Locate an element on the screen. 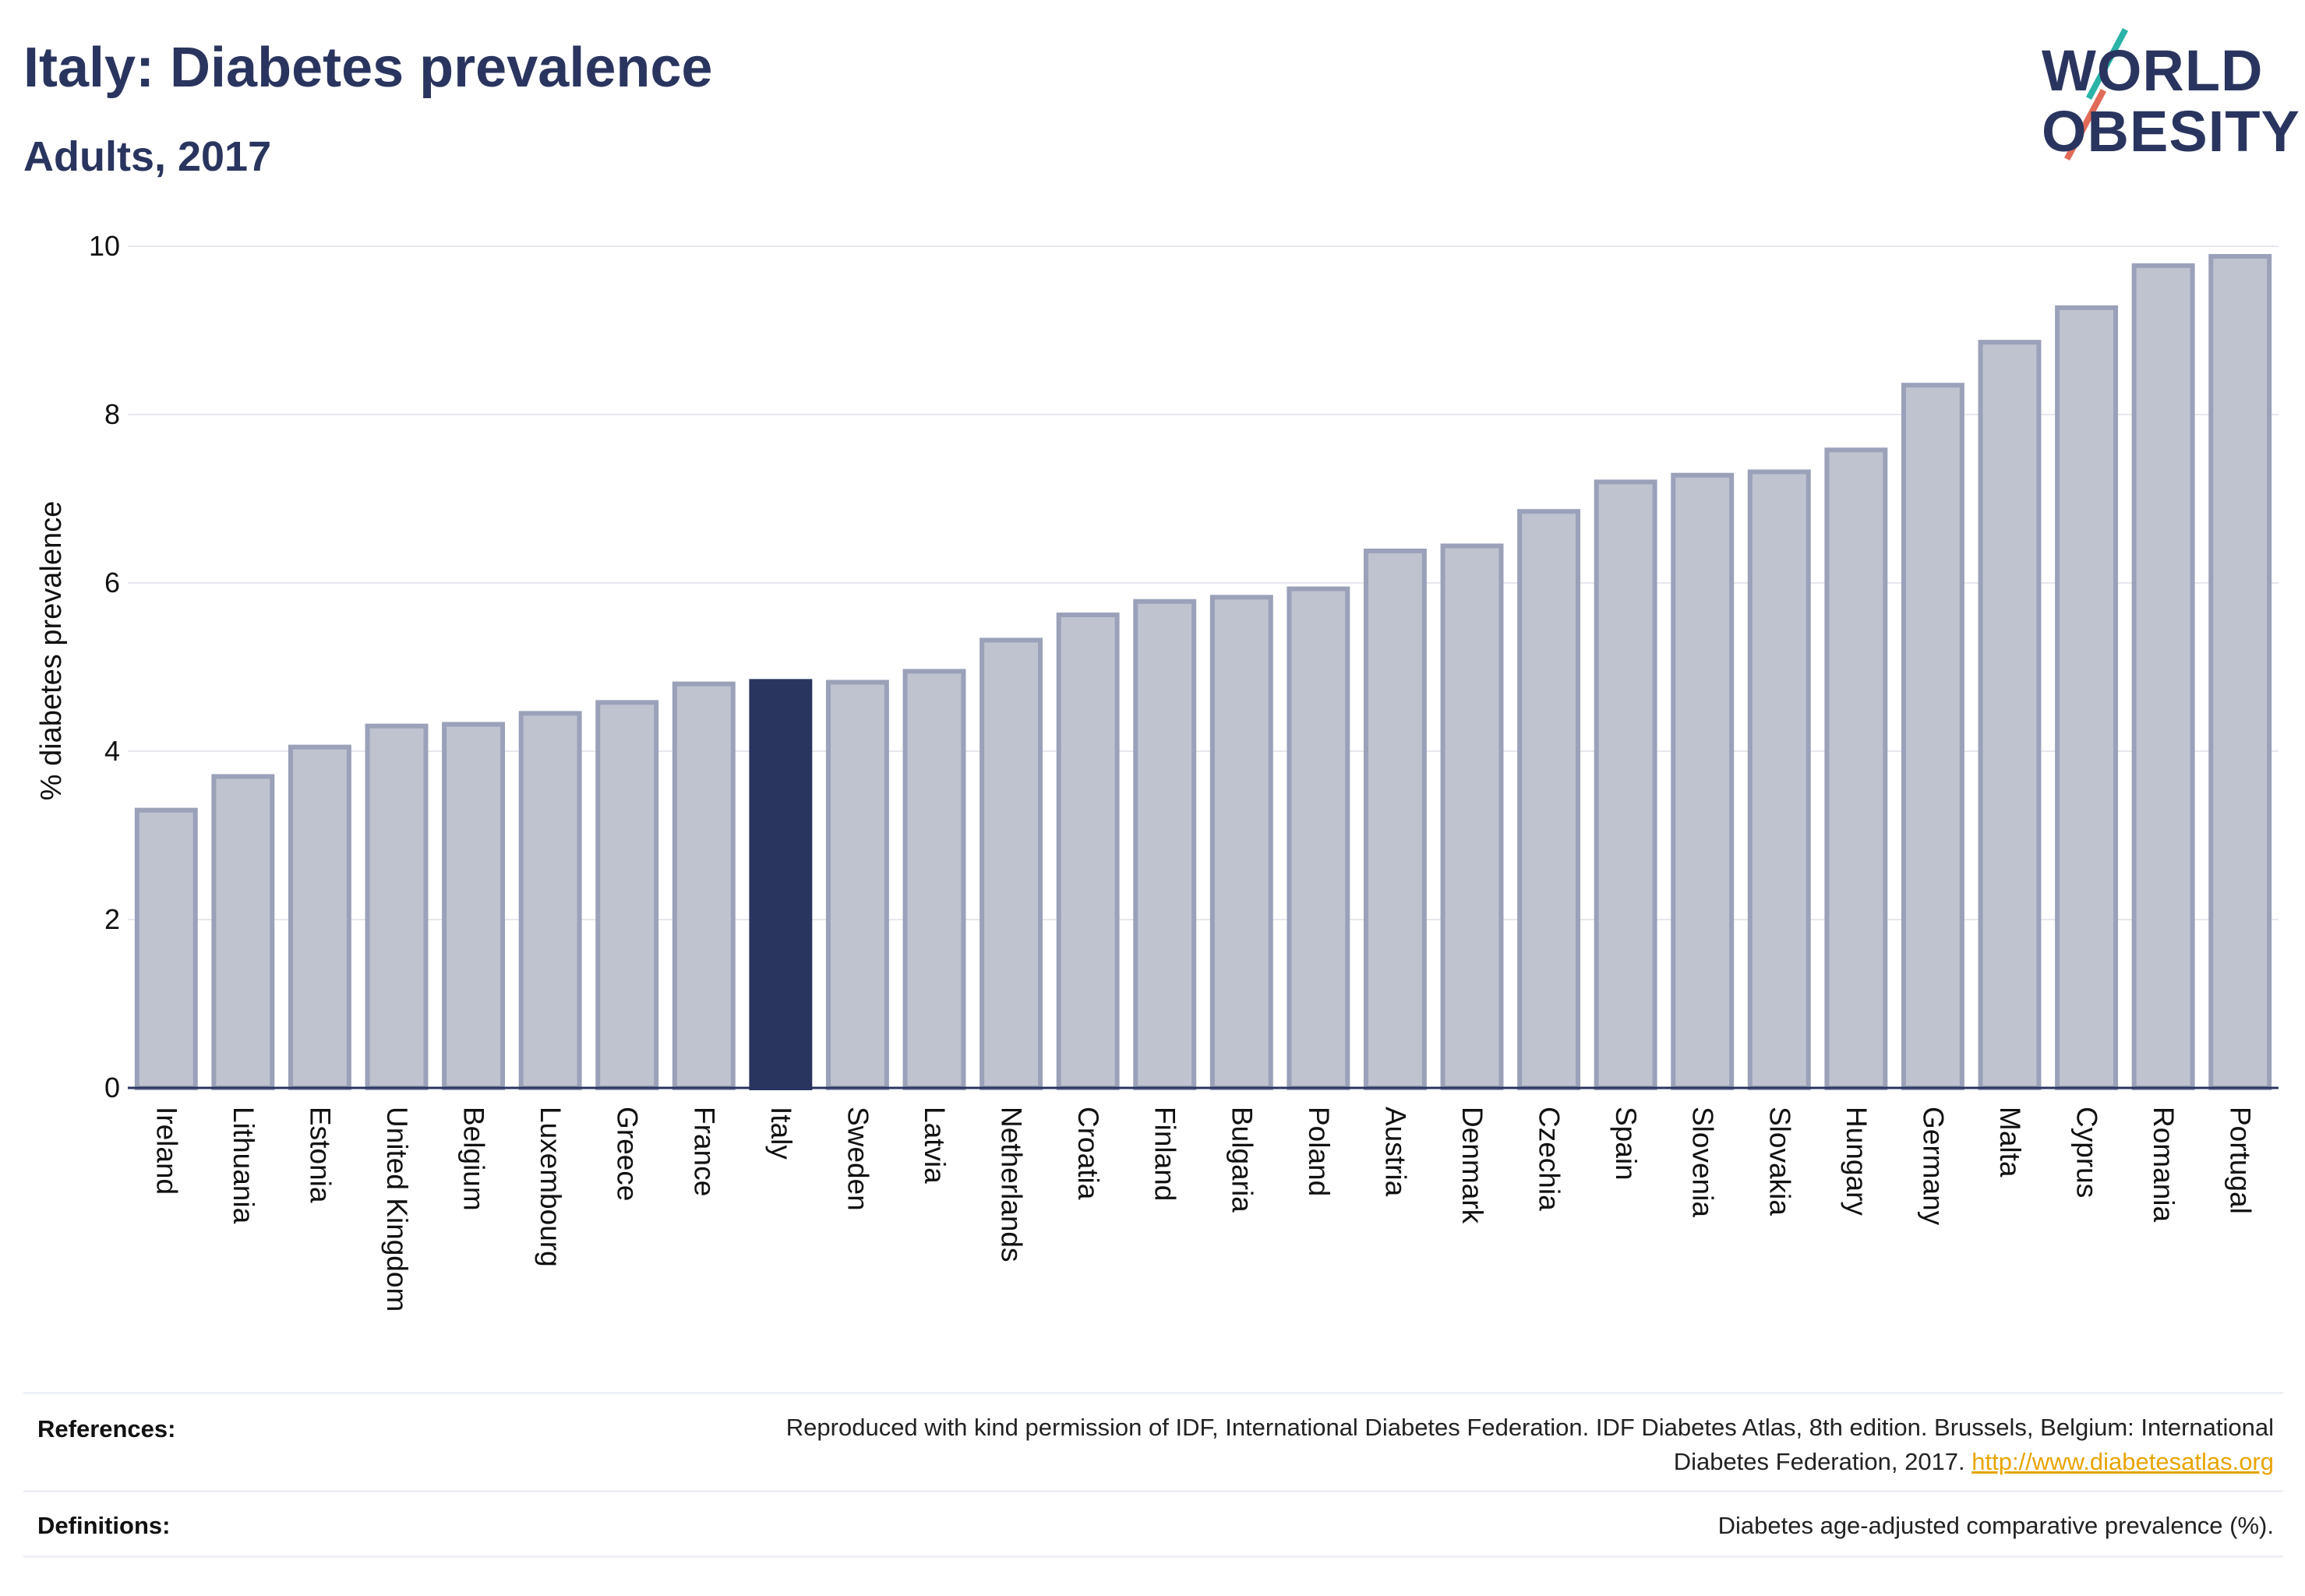 This screenshot has height=1596, width=2305. x-tick-label: Croatia is located at coordinates (1088, 1153).